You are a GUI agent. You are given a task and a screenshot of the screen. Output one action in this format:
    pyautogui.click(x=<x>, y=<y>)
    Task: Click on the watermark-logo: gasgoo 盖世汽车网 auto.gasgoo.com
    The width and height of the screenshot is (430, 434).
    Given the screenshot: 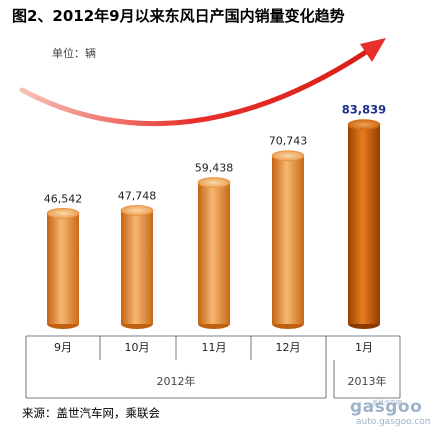 What is the action you would take?
    pyautogui.click(x=390, y=414)
    